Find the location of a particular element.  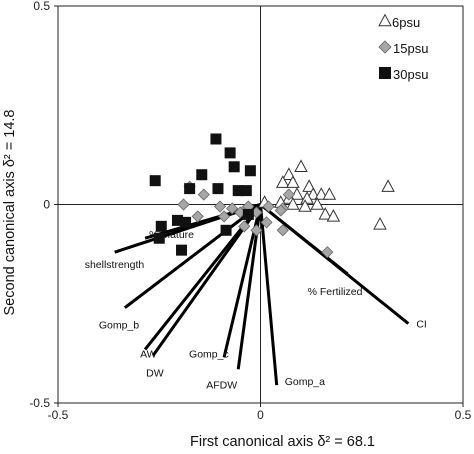

vector-shellstrength-label: shellstrength is located at coordinates (115, 265).